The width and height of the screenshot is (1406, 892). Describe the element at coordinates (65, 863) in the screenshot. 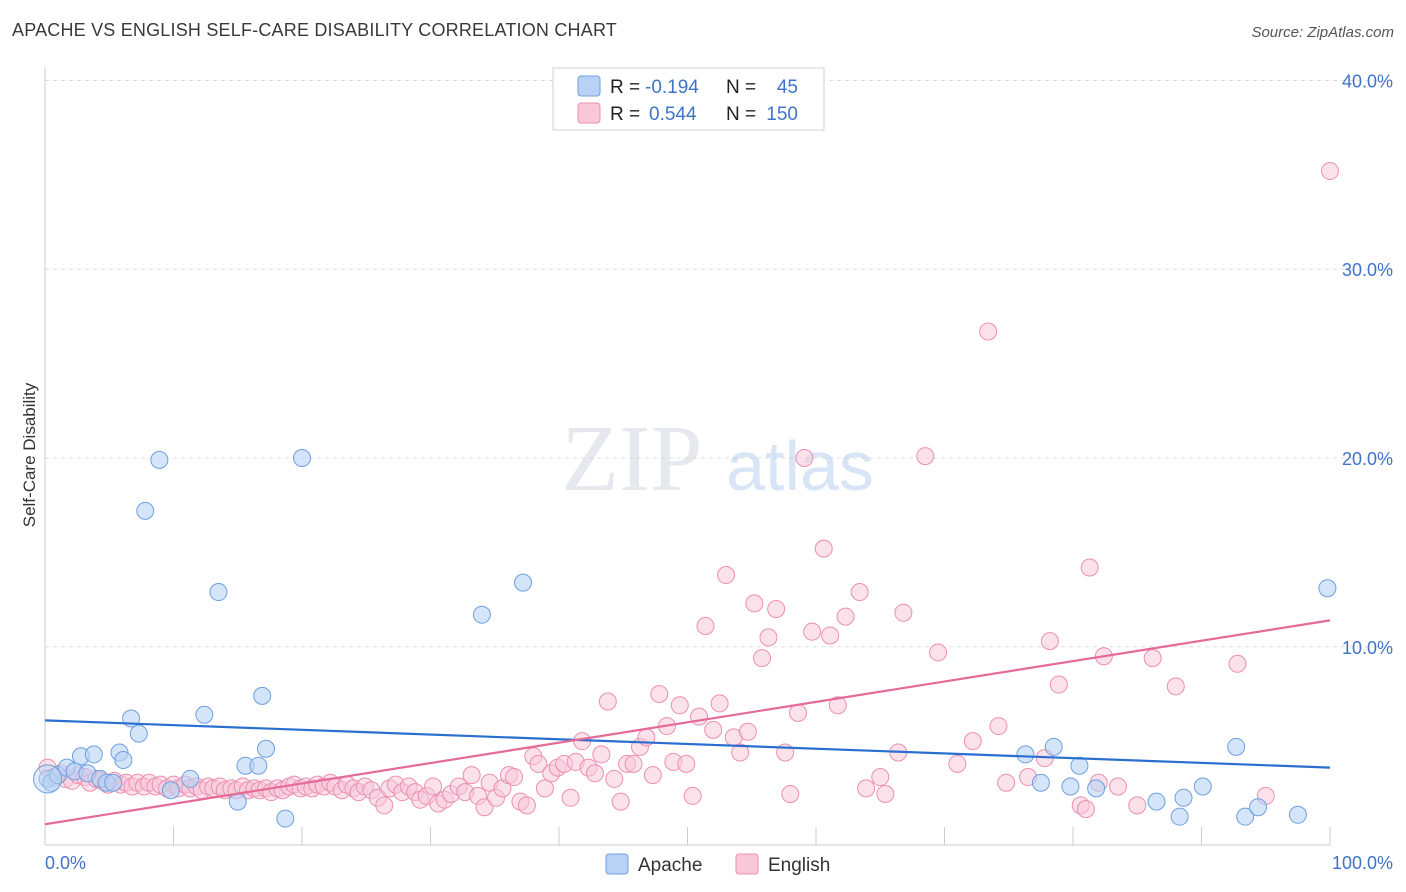

I see `x-tick-label-0: 0.0%` at that location.